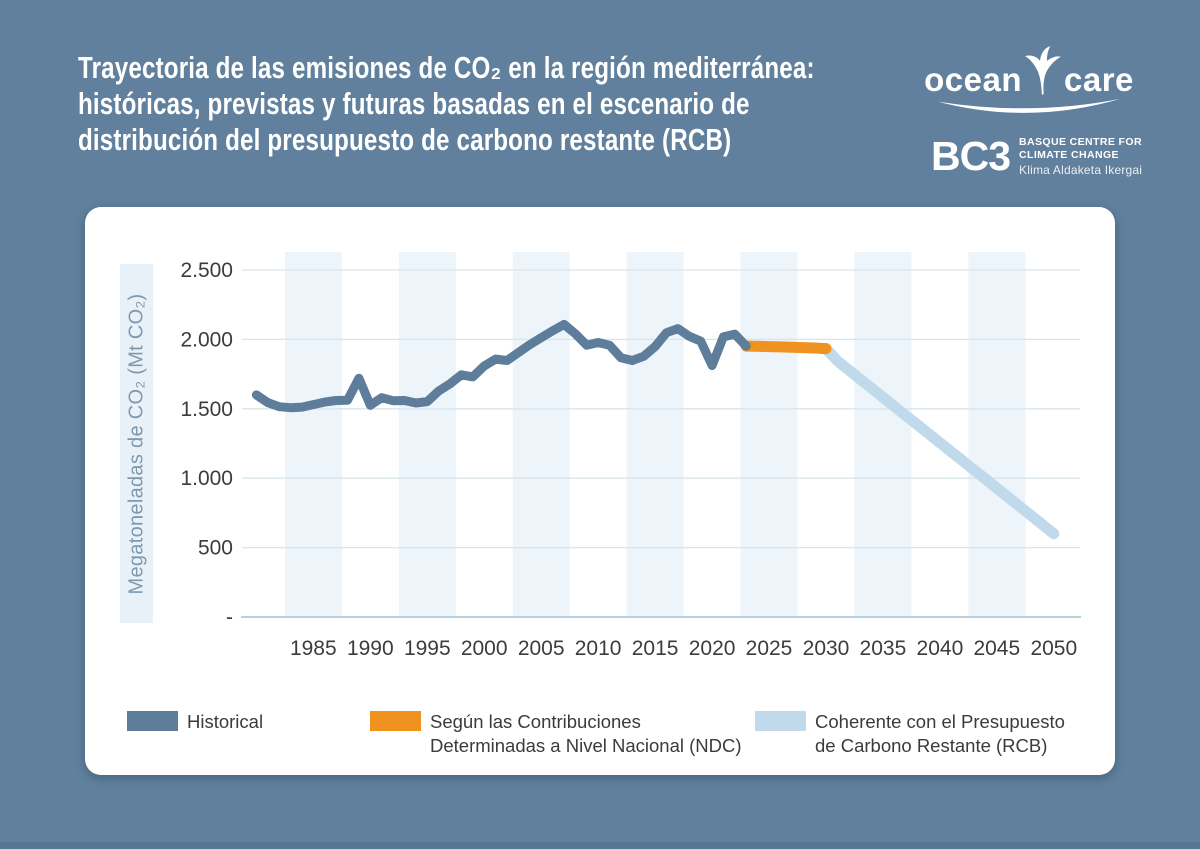 The width and height of the screenshot is (1200, 849). Describe the element at coordinates (152, 721) in the screenshot. I see `legend-swatch-historical` at that location.